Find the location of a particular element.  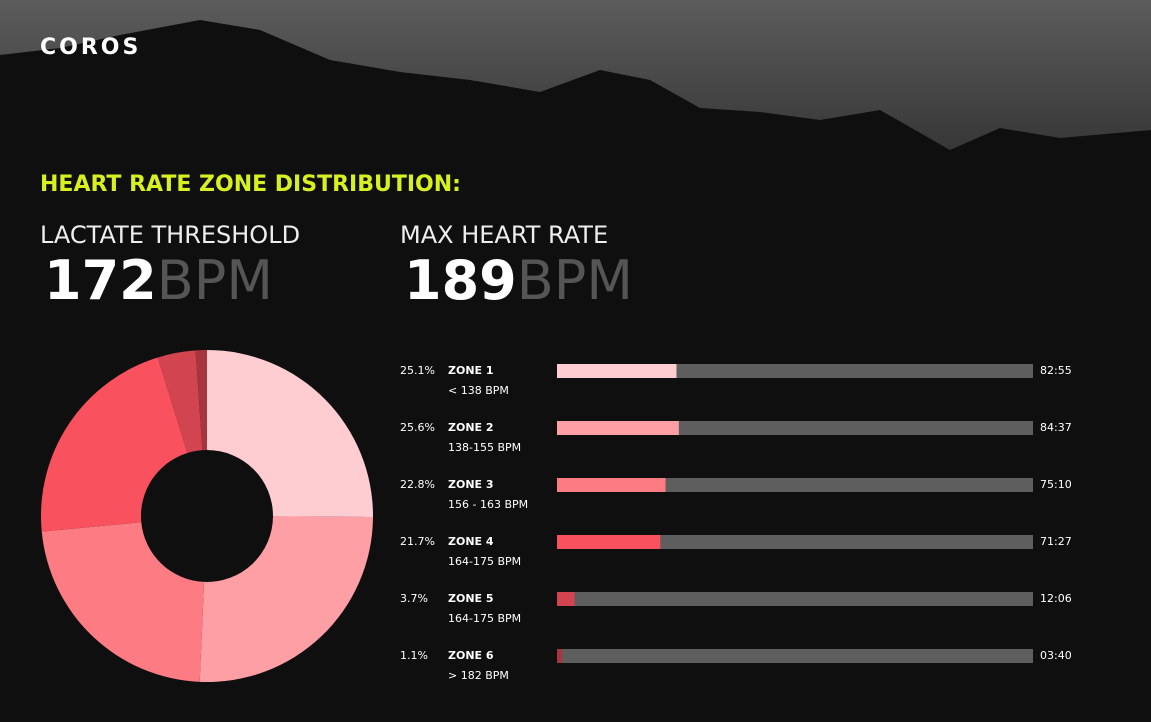

zone-name: ZONE 3 is located at coordinates (471, 484).